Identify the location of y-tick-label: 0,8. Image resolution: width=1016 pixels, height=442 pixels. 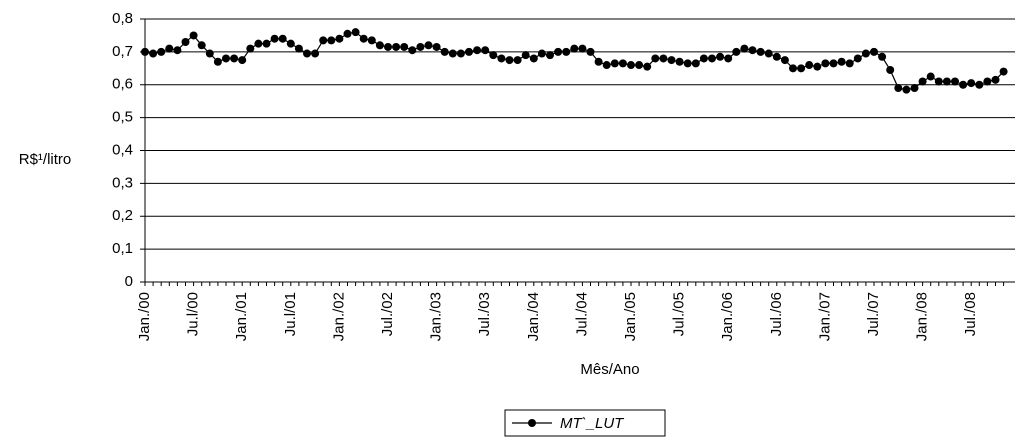
(122, 18).